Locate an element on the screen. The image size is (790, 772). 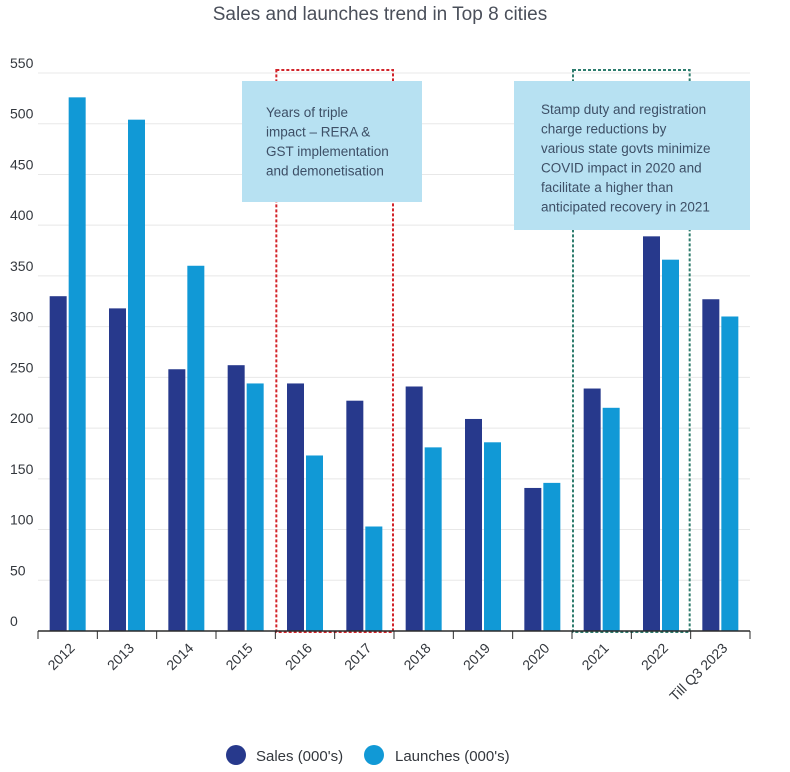
x-tick-label: Till Q3 2023 is located at coordinates (698, 672).